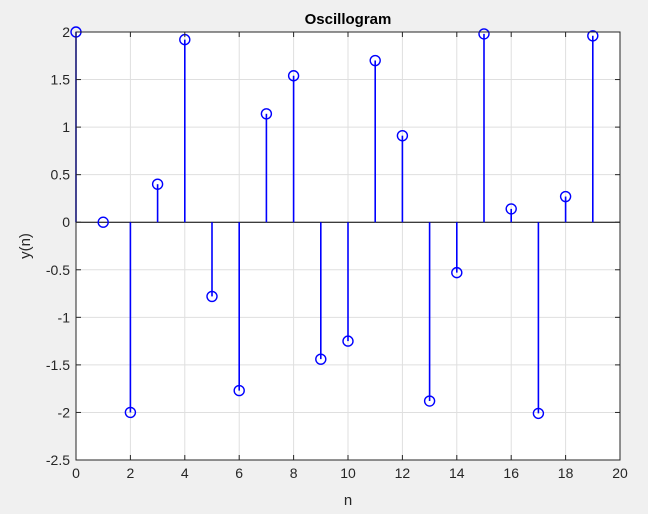 This screenshot has width=648, height=514. I want to click on y-tick-label: 2, so click(66, 32).